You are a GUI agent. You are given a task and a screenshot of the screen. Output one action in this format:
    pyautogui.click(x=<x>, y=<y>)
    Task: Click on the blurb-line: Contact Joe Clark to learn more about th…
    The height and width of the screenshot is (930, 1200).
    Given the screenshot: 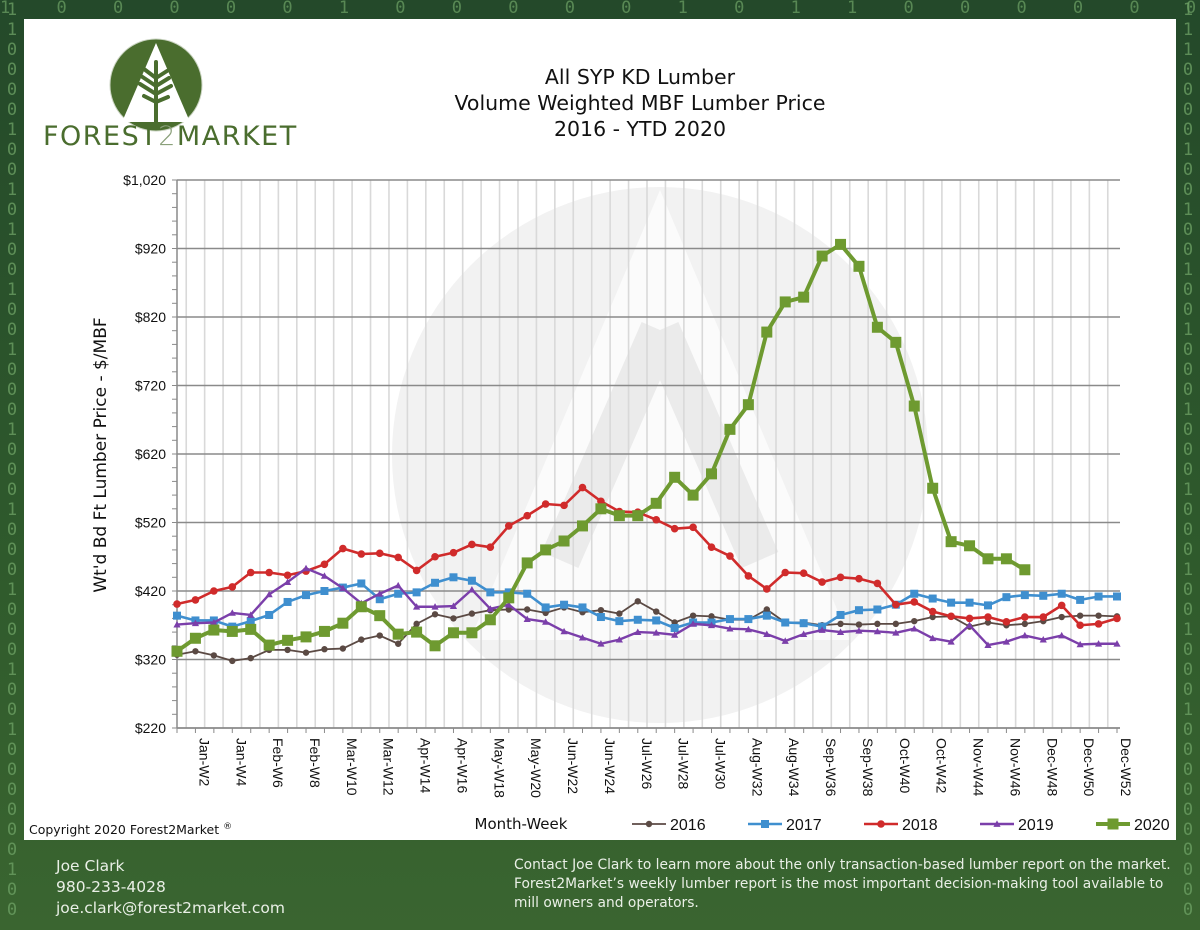 What is the action you would take?
    pyautogui.click(x=842, y=865)
    